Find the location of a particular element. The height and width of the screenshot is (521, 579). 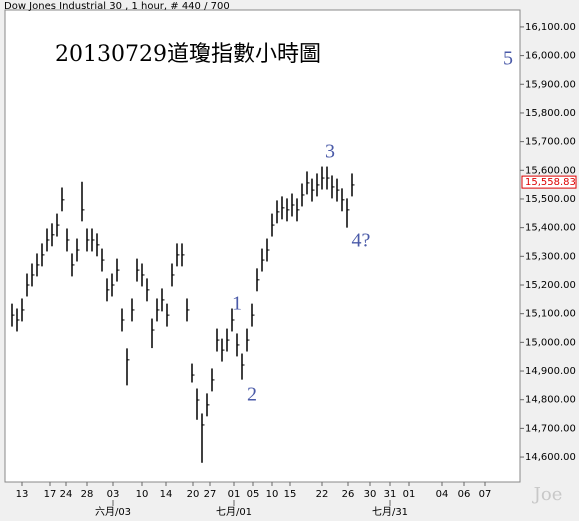

y-tick-label: 15,700.00 is located at coordinates (550, 142).